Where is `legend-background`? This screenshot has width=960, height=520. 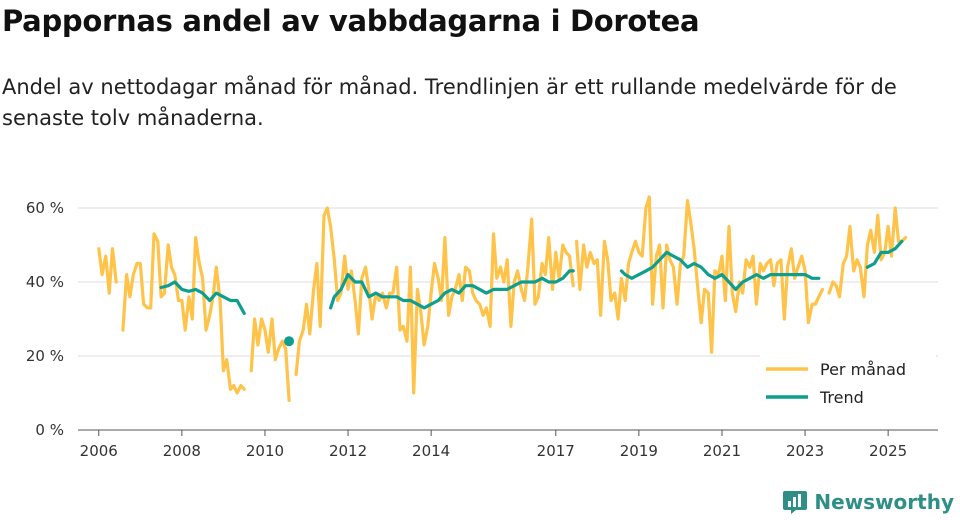
legend-background is located at coordinates (848, 383).